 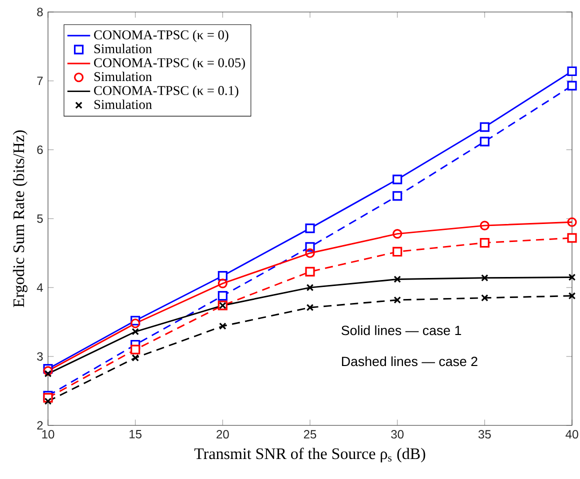 I want to click on annotation: Dashed lines — case 2, so click(x=410, y=361).